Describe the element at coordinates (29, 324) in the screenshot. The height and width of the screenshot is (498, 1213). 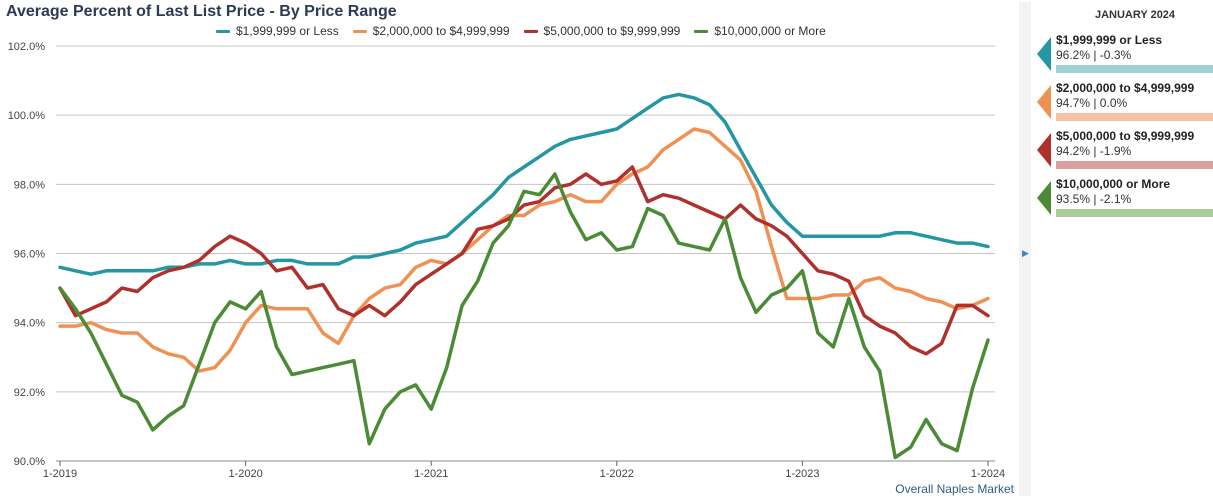
I see `y-tick-label: 94.0%` at that location.